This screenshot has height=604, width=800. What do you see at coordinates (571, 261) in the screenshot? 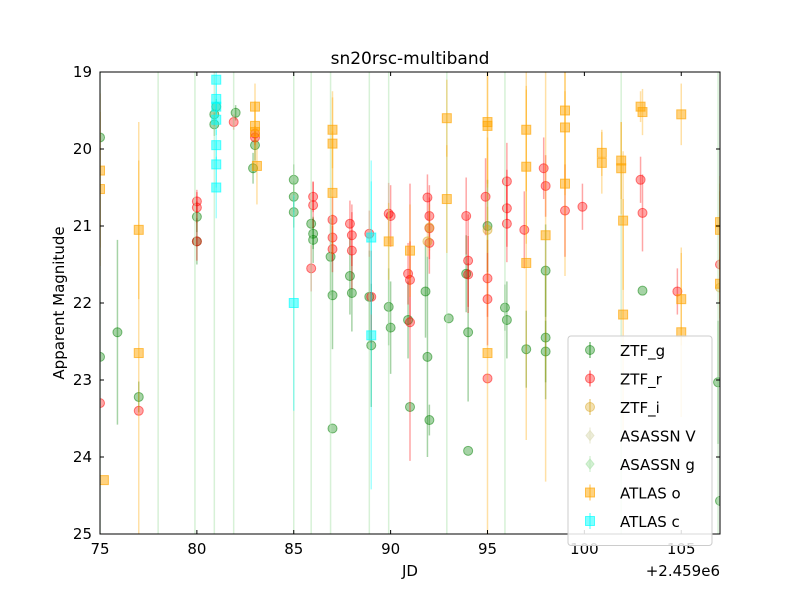
I see `series-ztf-i` at bounding box center [571, 261].